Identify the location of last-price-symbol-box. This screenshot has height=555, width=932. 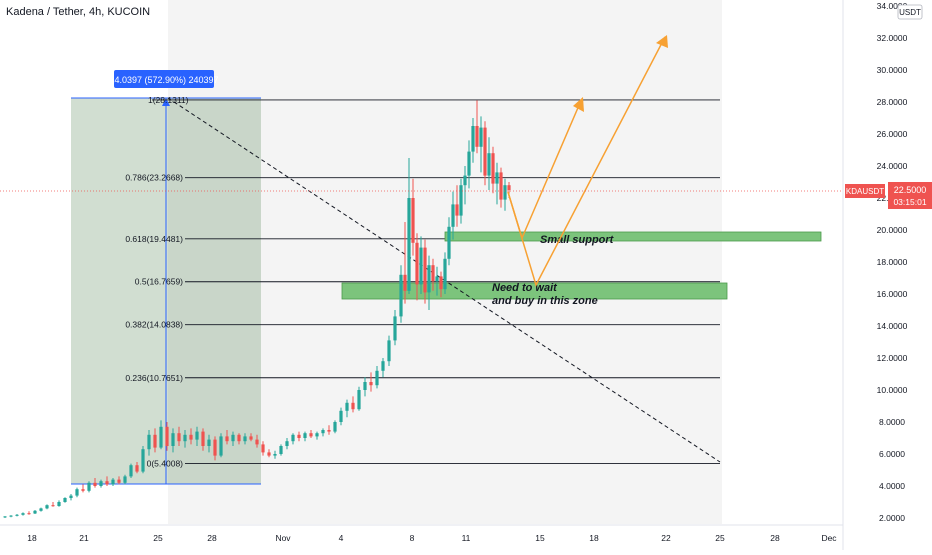
(865, 191).